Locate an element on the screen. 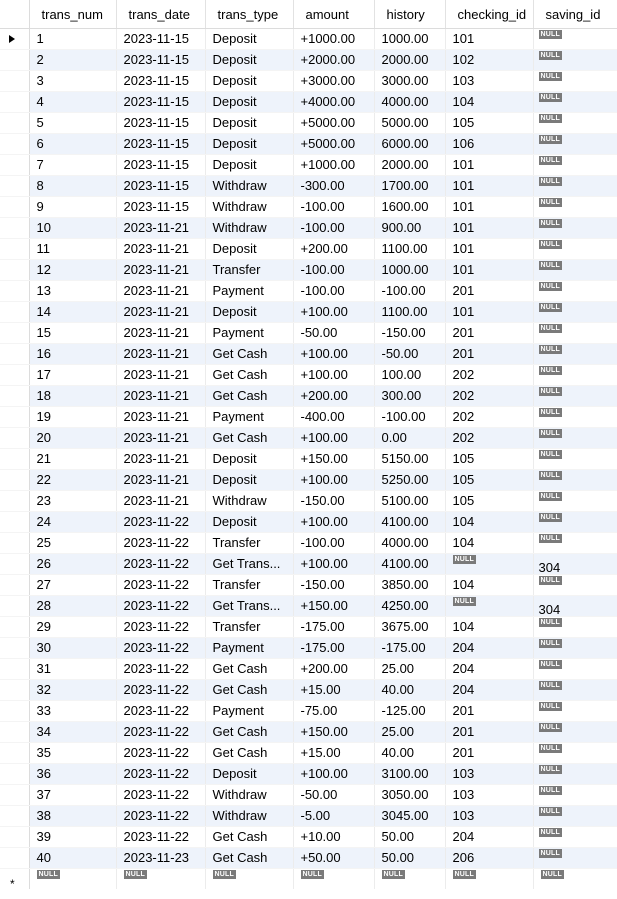 This screenshot has width=617, height=899. cell-amount: +200.00 is located at coordinates (334, 249).